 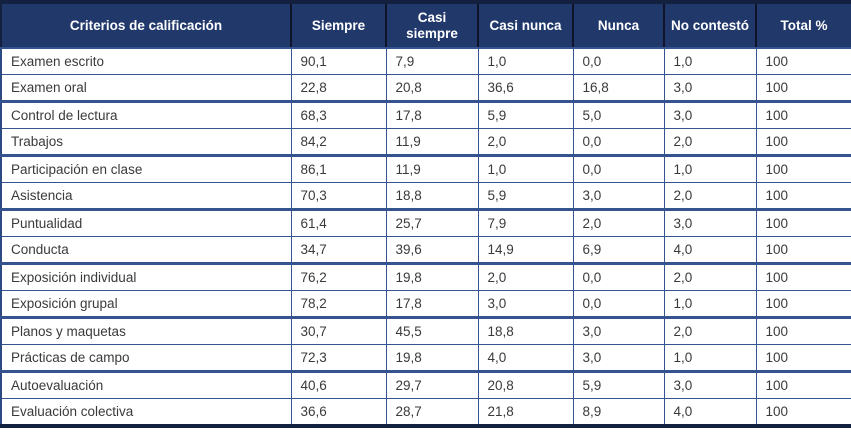 What do you see at coordinates (338, 88) in the screenshot?
I see `value-cell: 22,8` at bounding box center [338, 88].